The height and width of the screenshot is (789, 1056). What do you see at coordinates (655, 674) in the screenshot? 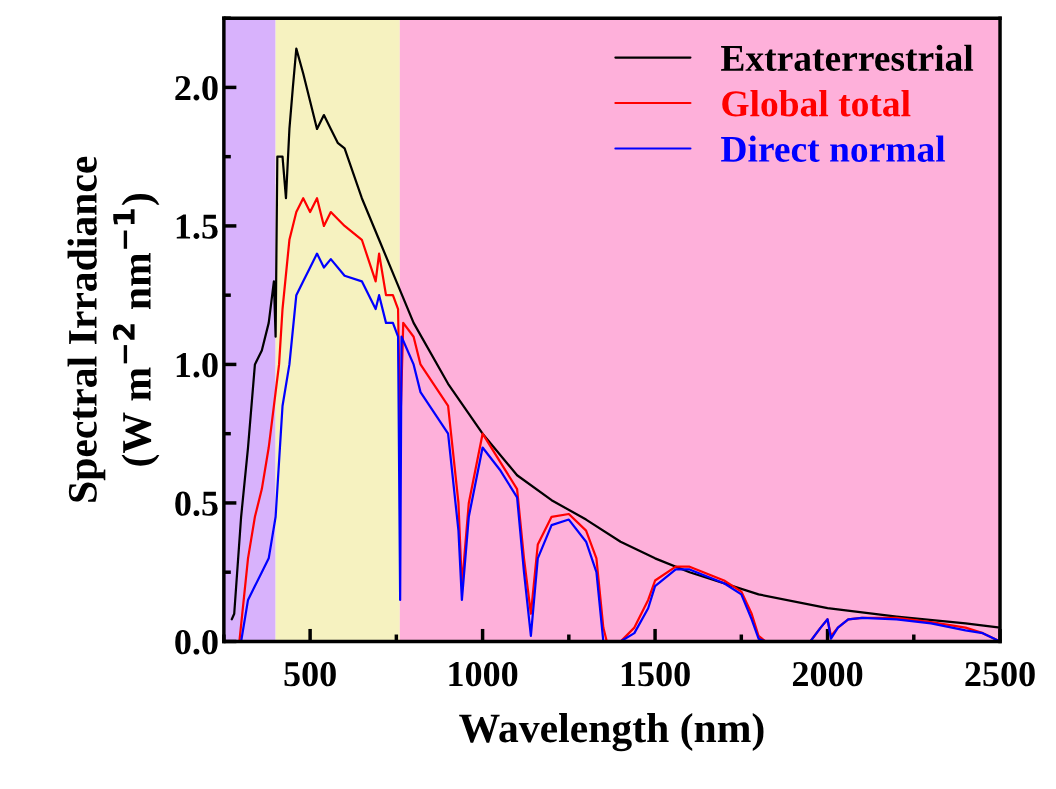
I see `x-tick-label: 1500` at bounding box center [655, 674].